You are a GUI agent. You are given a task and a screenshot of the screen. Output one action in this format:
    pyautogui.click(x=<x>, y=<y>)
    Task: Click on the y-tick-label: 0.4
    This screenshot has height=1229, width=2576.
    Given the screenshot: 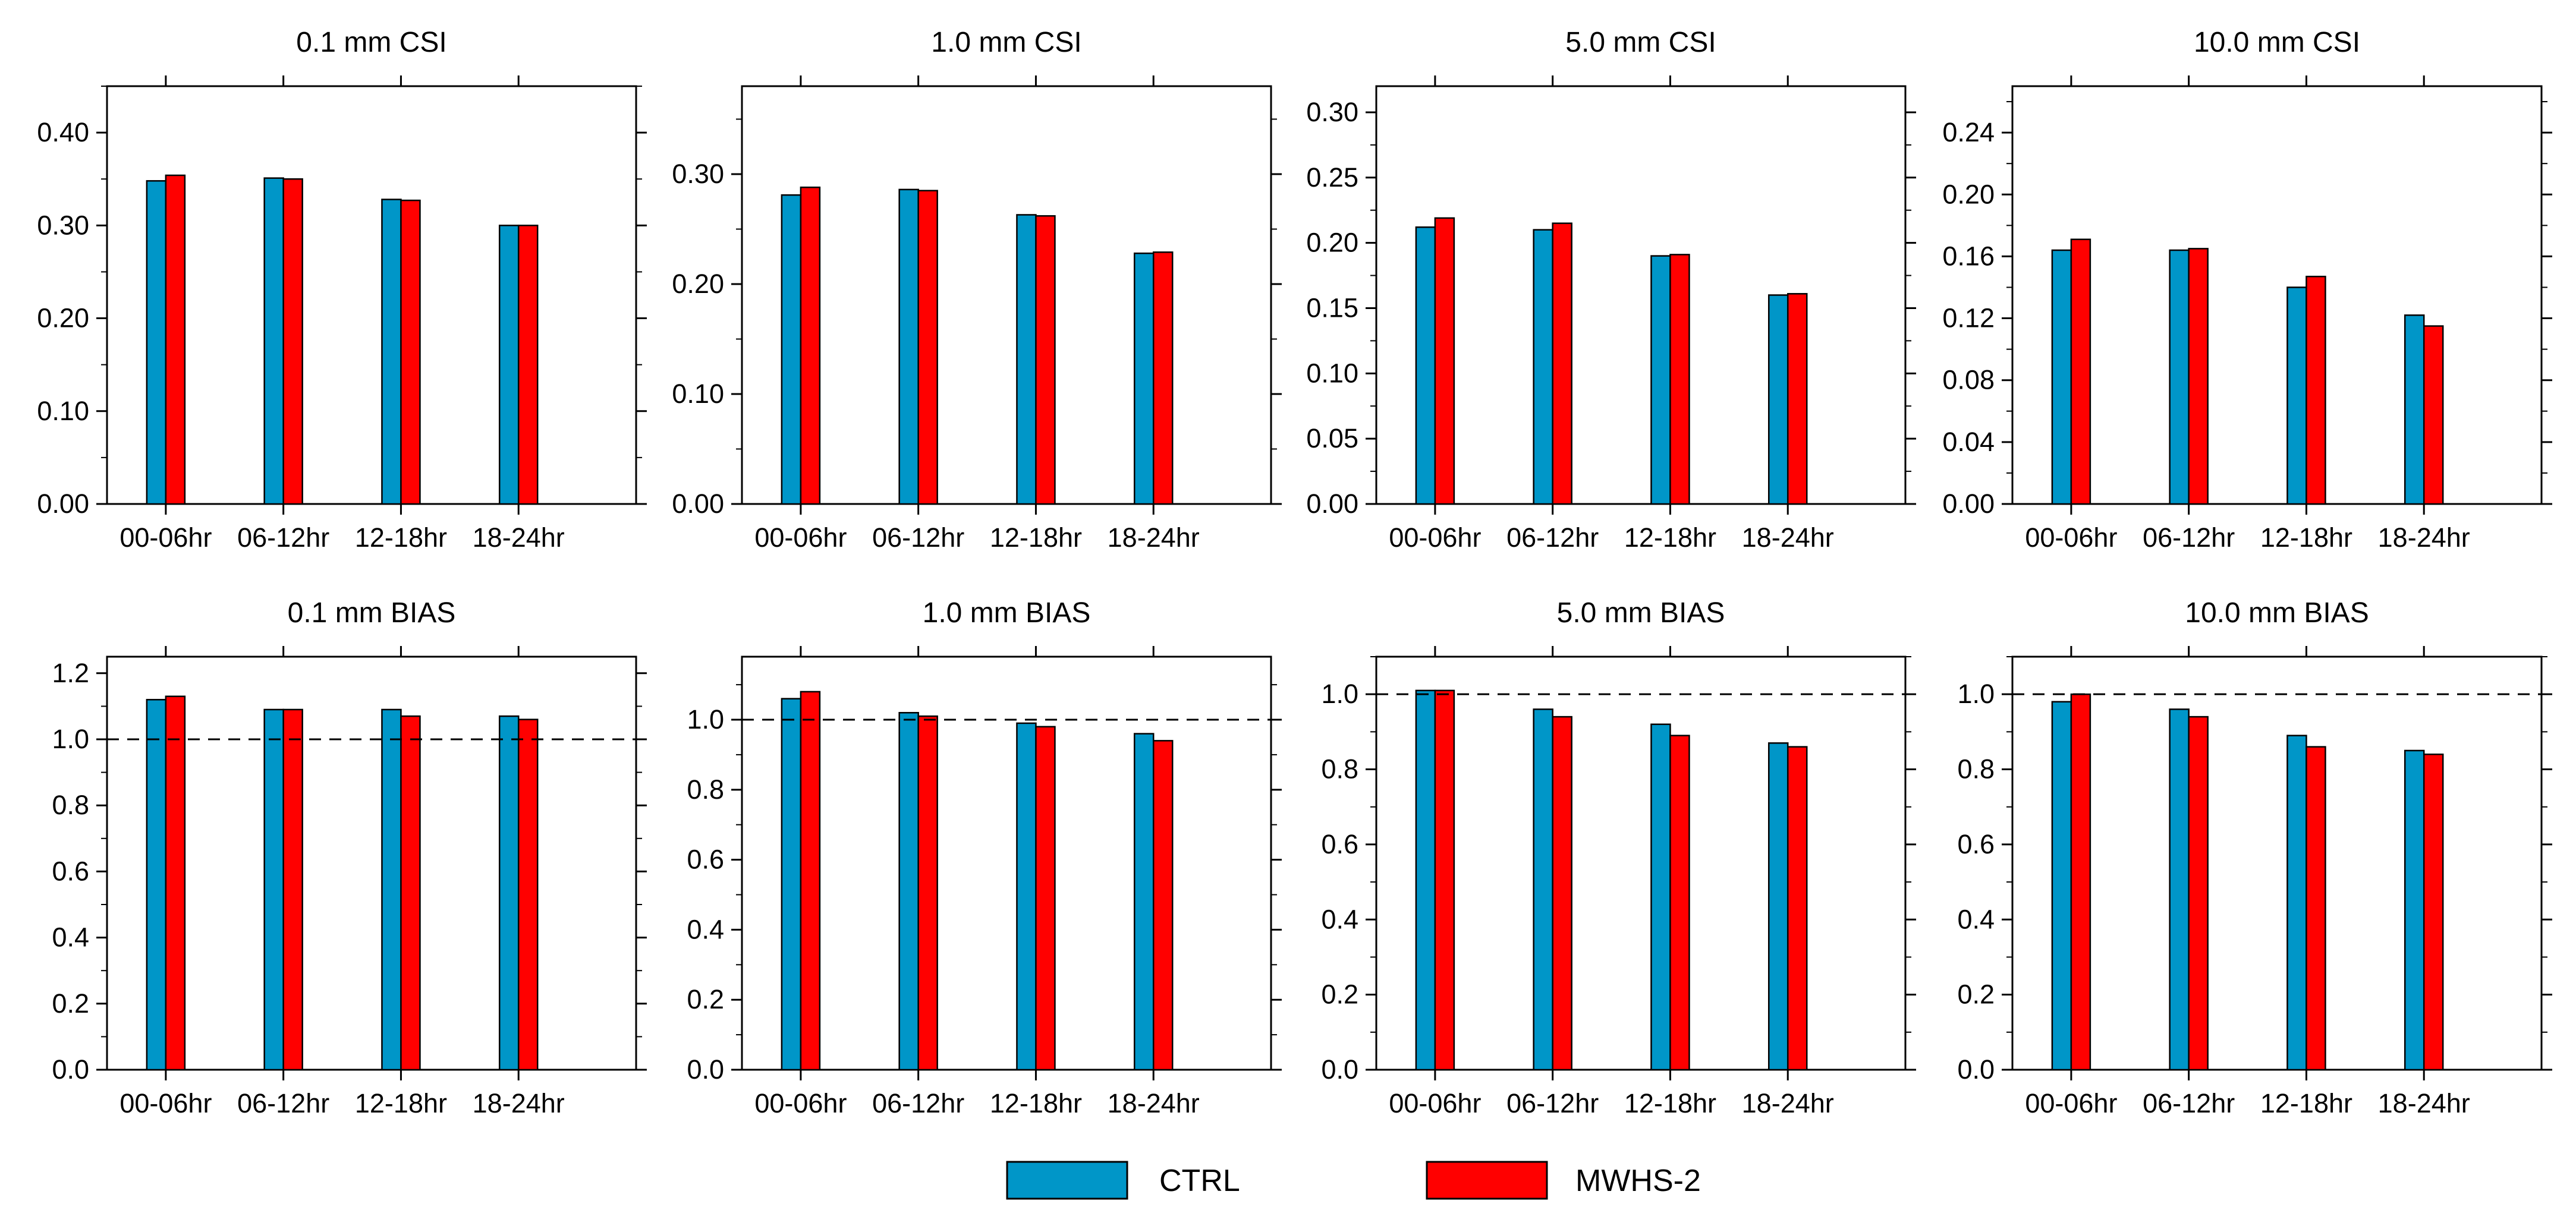 What is the action you would take?
    pyautogui.click(x=70, y=938)
    